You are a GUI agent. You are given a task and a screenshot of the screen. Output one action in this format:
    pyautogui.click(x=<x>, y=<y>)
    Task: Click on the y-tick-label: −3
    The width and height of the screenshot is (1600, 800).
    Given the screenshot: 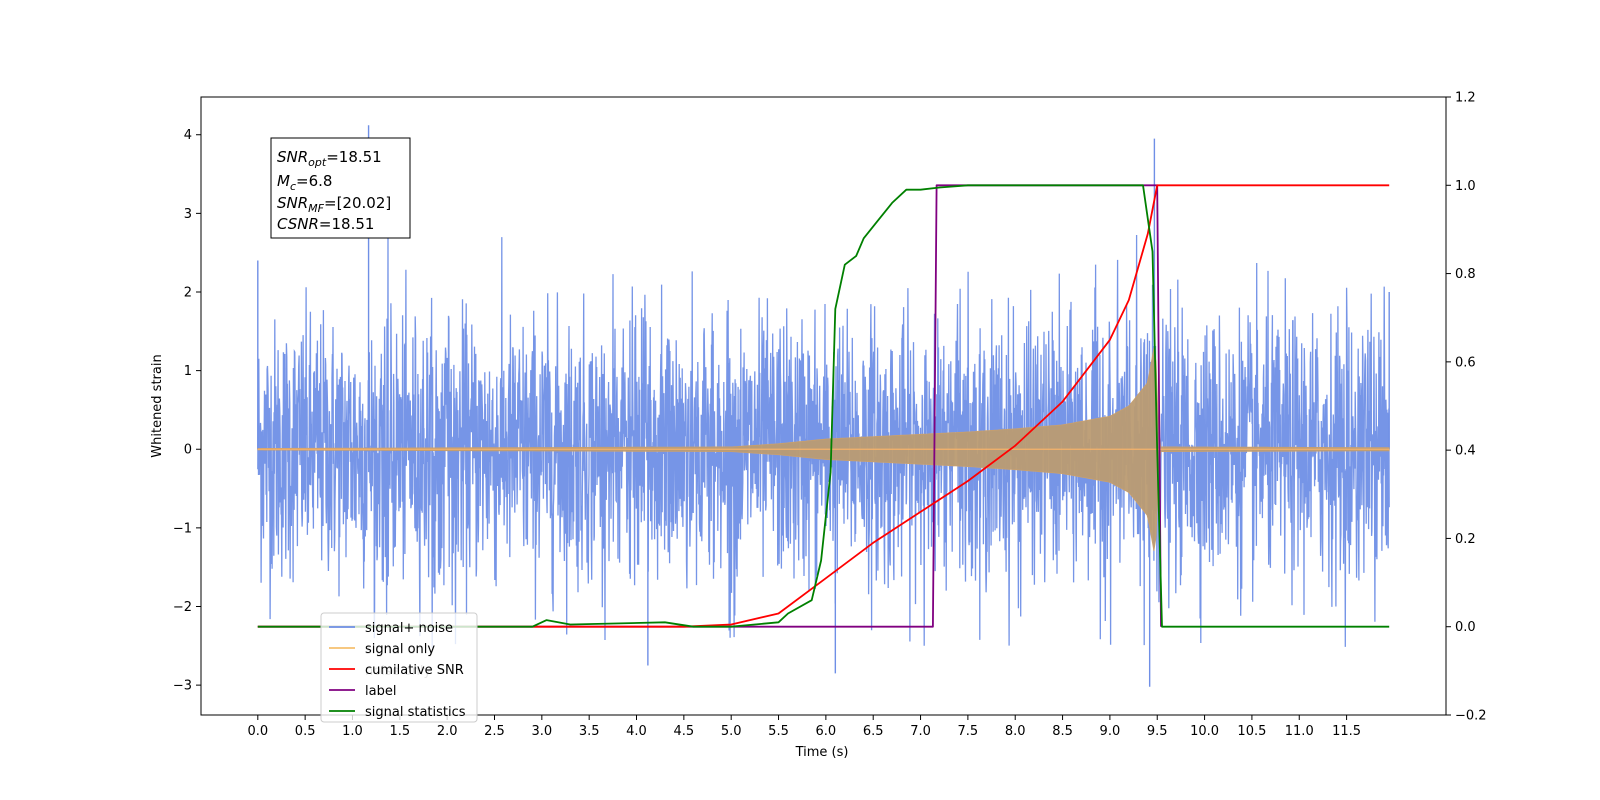 What is the action you would take?
    pyautogui.click(x=182, y=686)
    